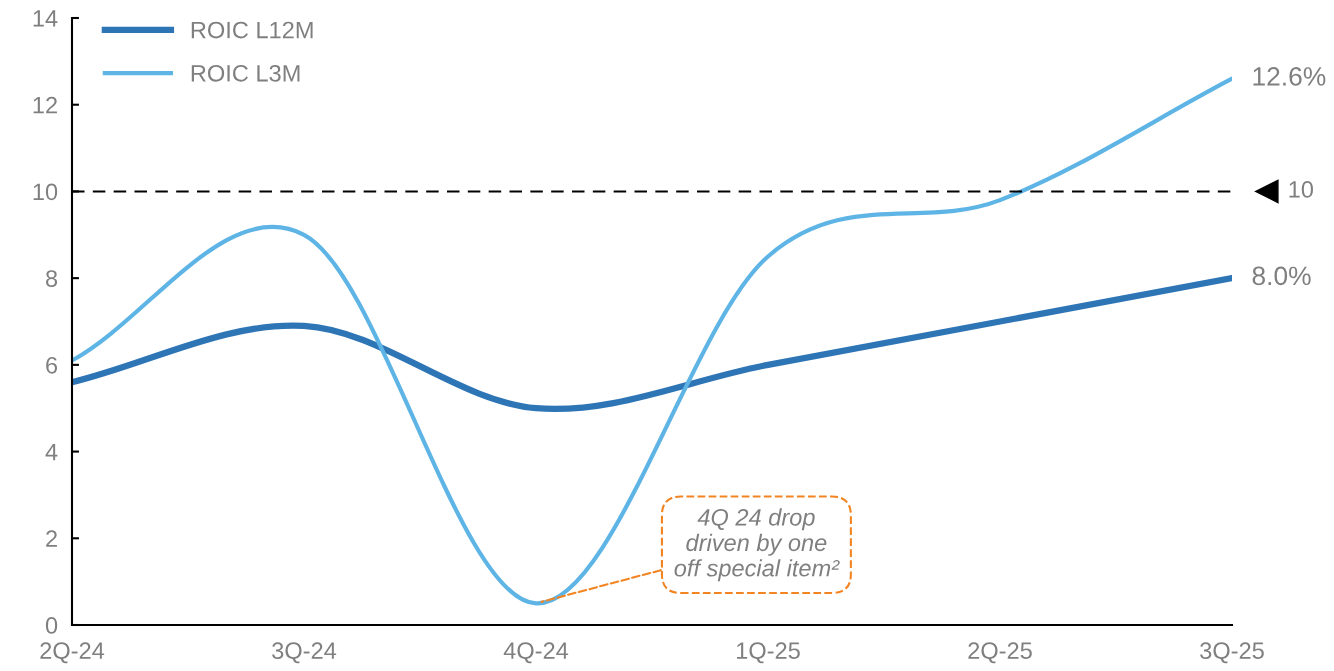 The image size is (1334, 671). What do you see at coordinates (1289, 76) in the screenshot?
I see `data-label: 12.6%` at bounding box center [1289, 76].